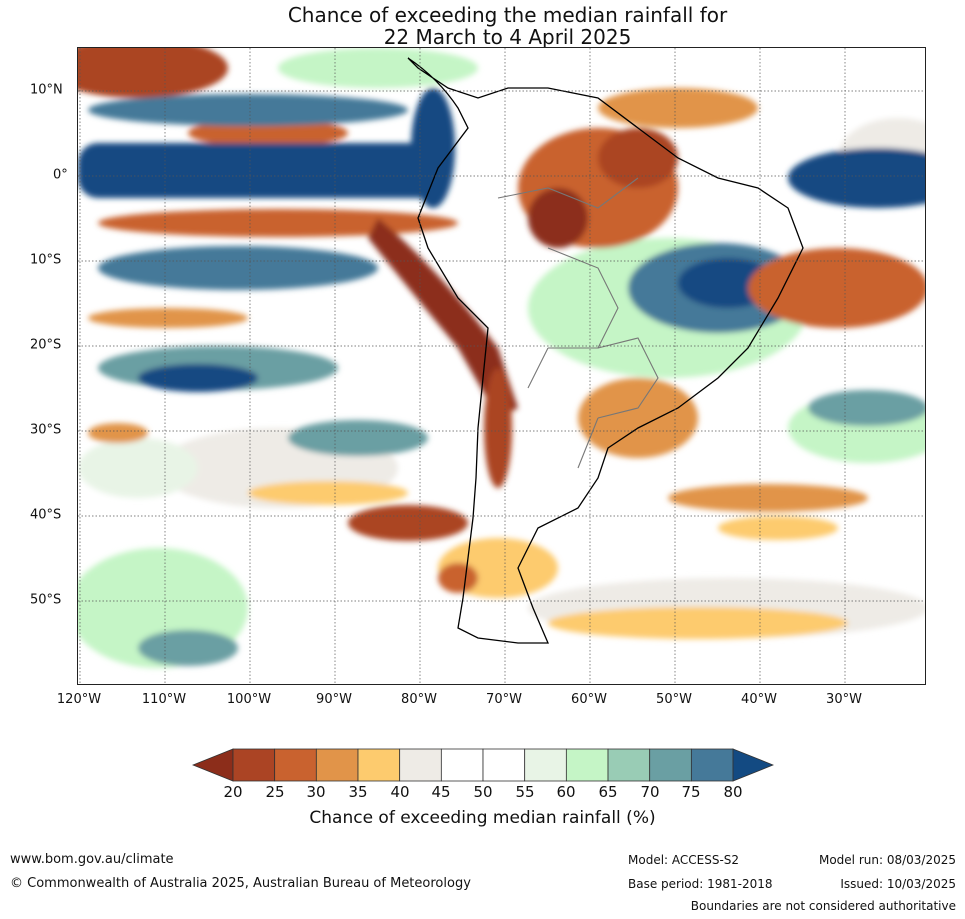 This screenshot has width=965, height=919. What do you see at coordinates (46, 90) in the screenshot?
I see `lat-label-10n: 10°N` at bounding box center [46, 90].